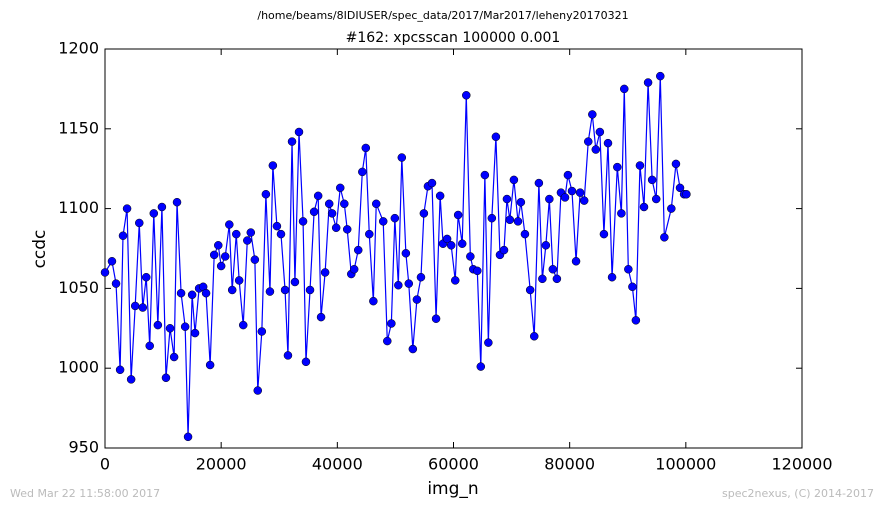 The width and height of the screenshot is (884, 509). I want to click on x-tick-label: 60000, so click(453, 464).